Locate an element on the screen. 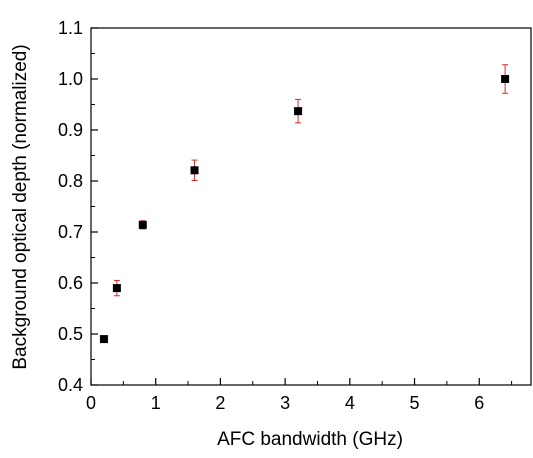 This screenshot has height=458, width=533. x-tick-label: 0 is located at coordinates (91, 403).